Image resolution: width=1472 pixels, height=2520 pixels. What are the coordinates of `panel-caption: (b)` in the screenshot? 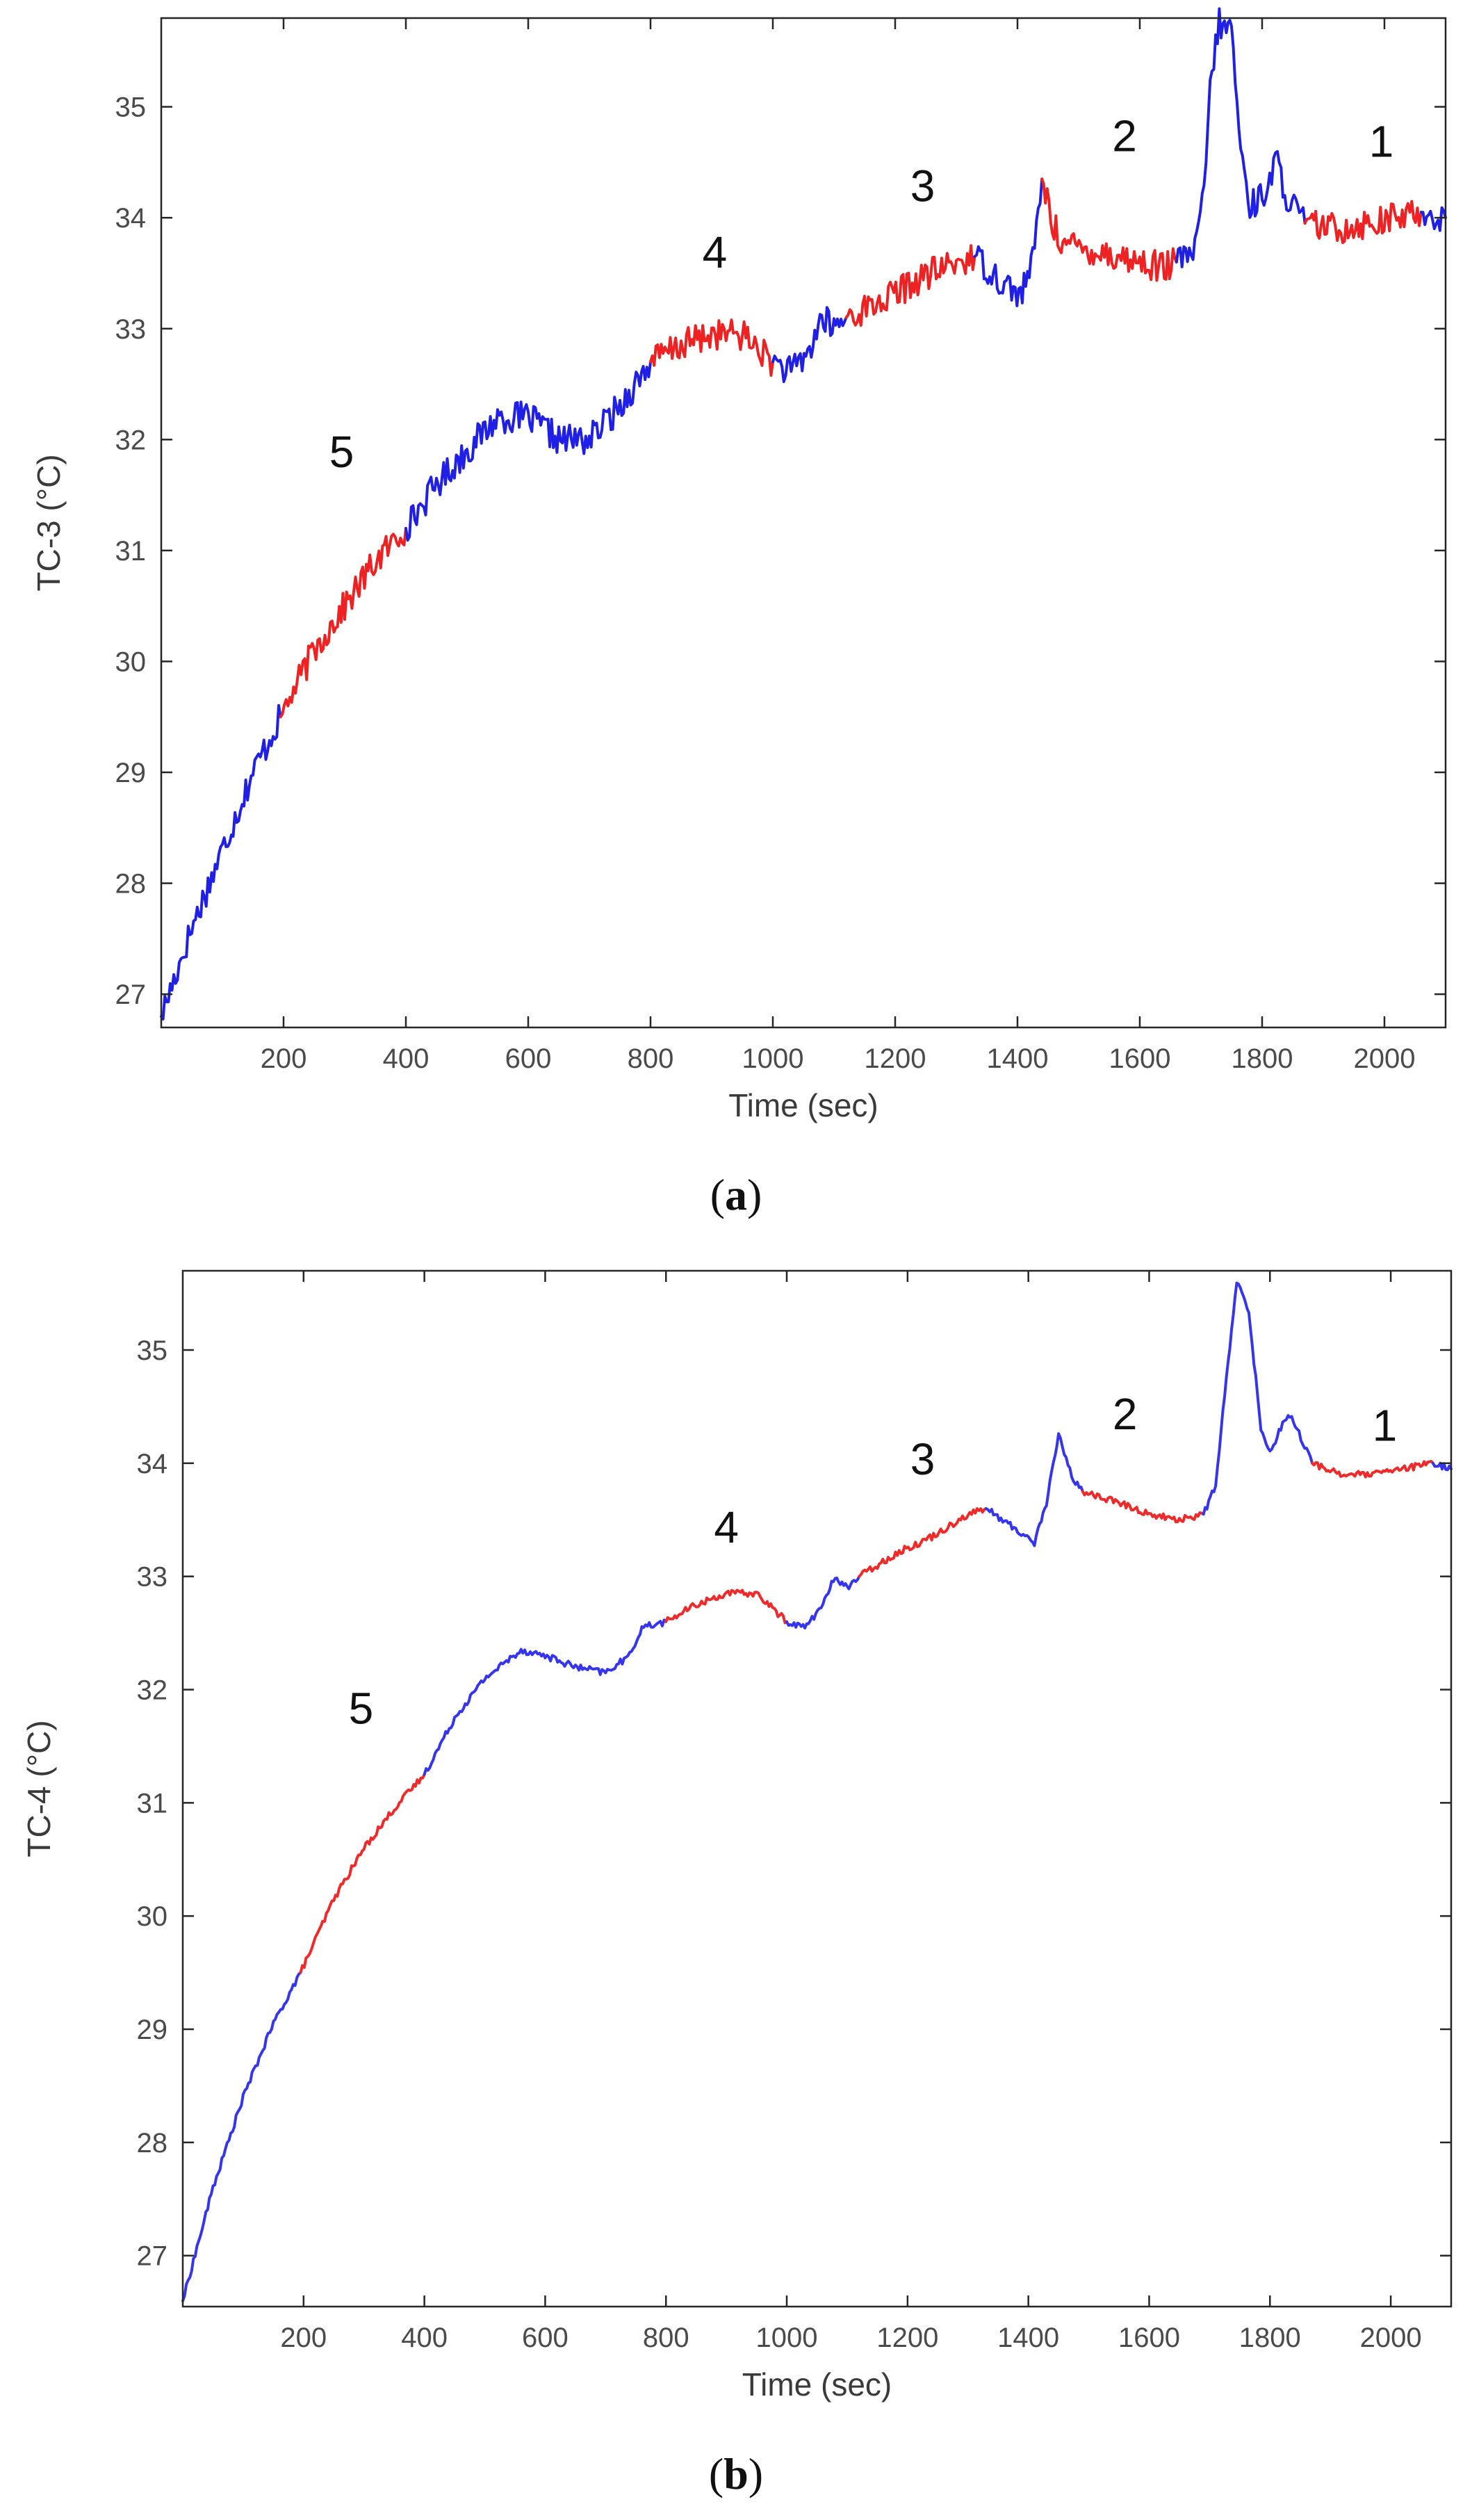 It's located at (736, 2473).